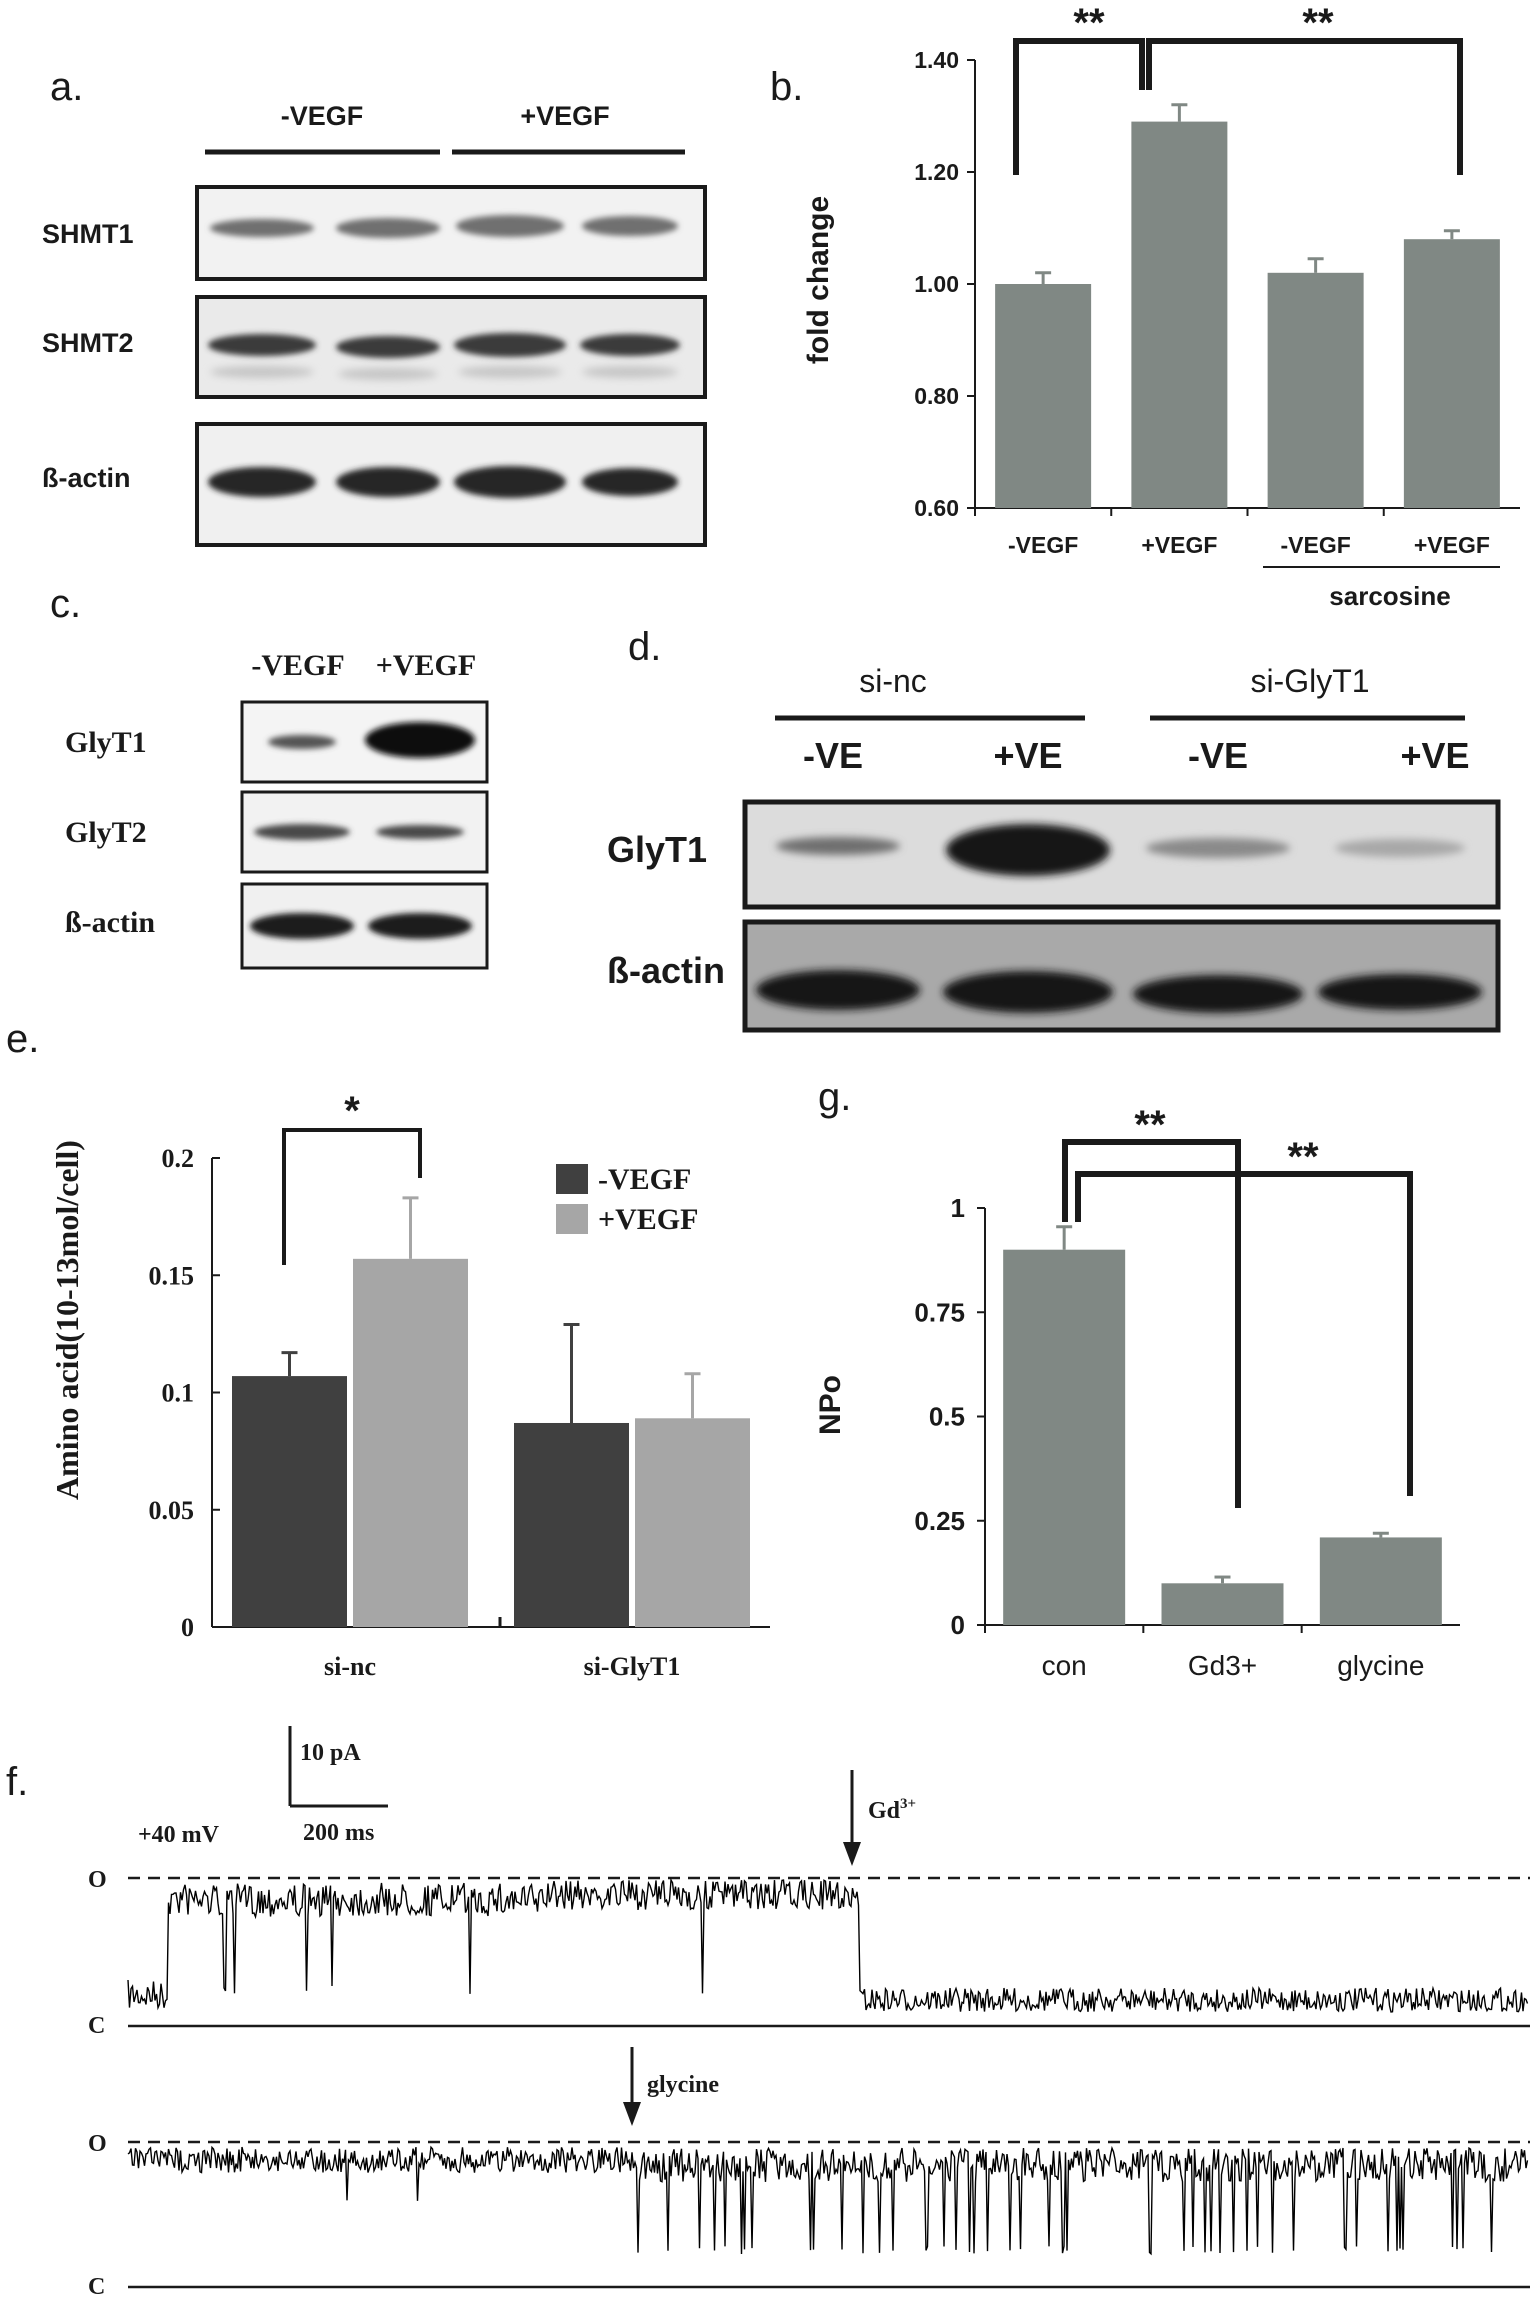 This screenshot has height=2300, width=1532. Describe the element at coordinates (828, 2200) in the screenshot. I see `trace2-current` at that location.